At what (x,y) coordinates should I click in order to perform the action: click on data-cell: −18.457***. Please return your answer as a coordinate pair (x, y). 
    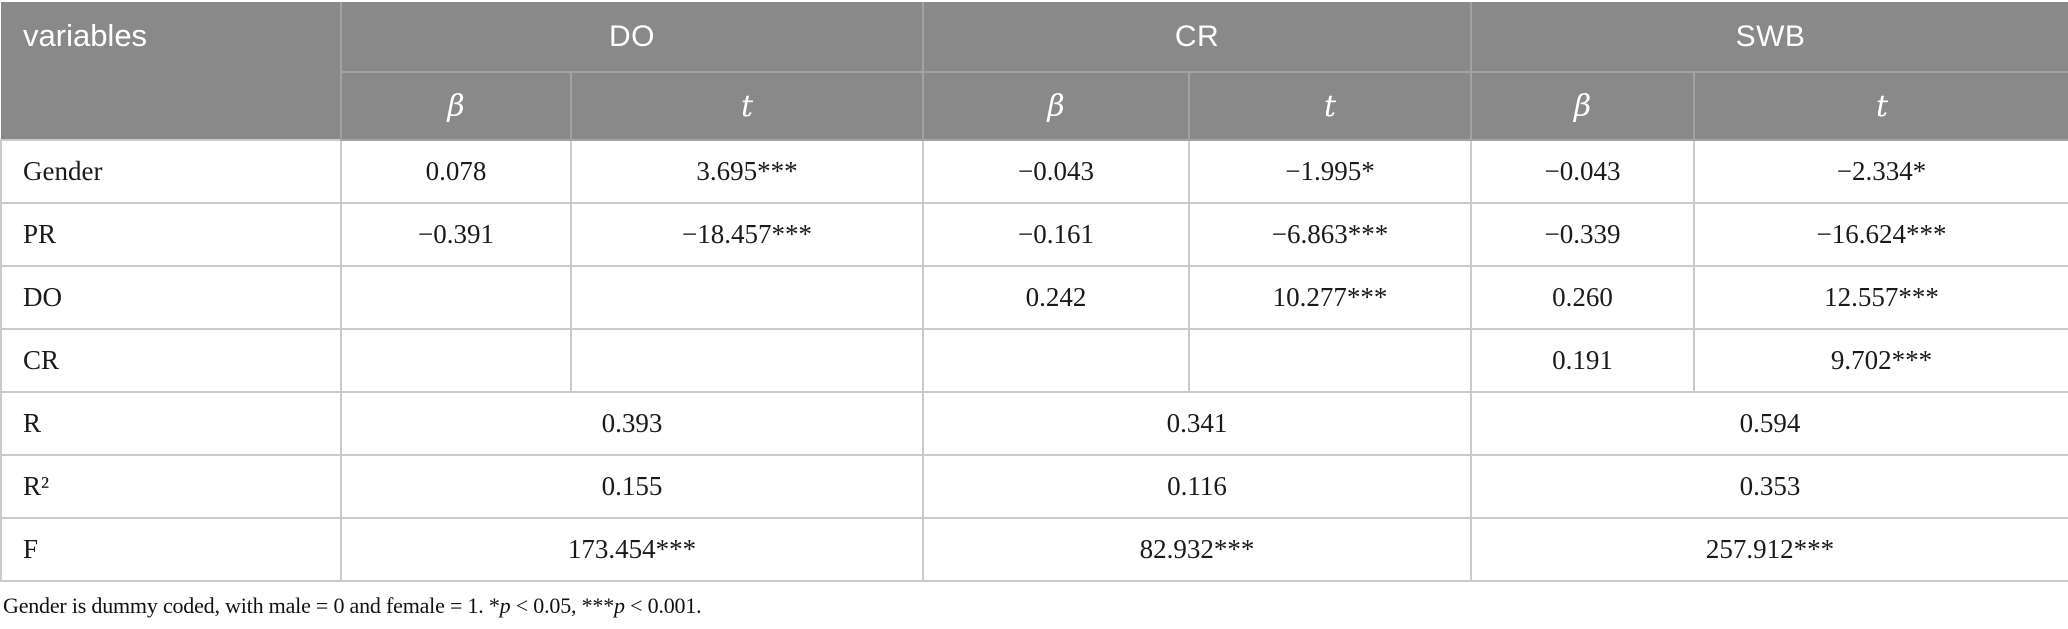
    Looking at the image, I should click on (747, 234).